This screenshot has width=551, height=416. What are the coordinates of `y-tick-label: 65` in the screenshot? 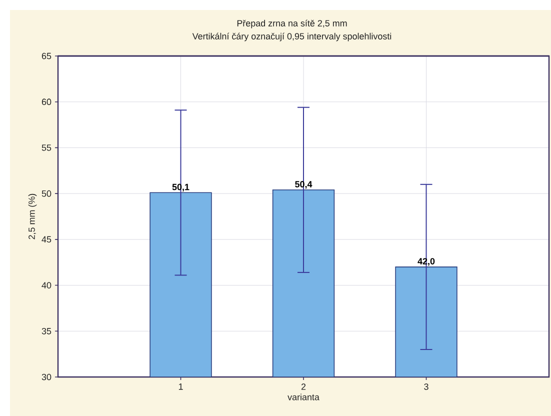 It's located at (47, 56).